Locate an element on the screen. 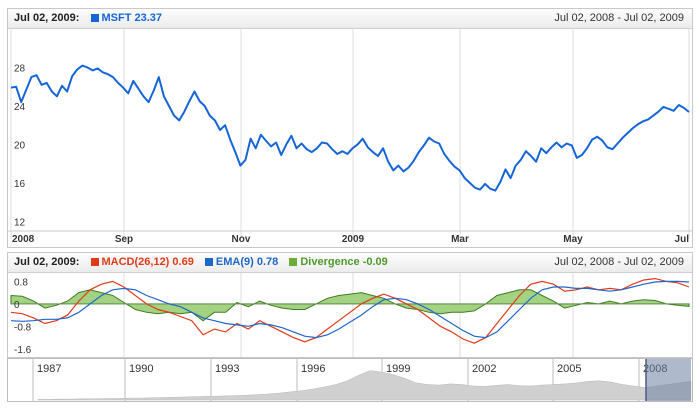 Image resolution: width=700 pixels, height=410 pixels. macd-legend-label: MACD(26,12) is located at coordinates (135, 262).